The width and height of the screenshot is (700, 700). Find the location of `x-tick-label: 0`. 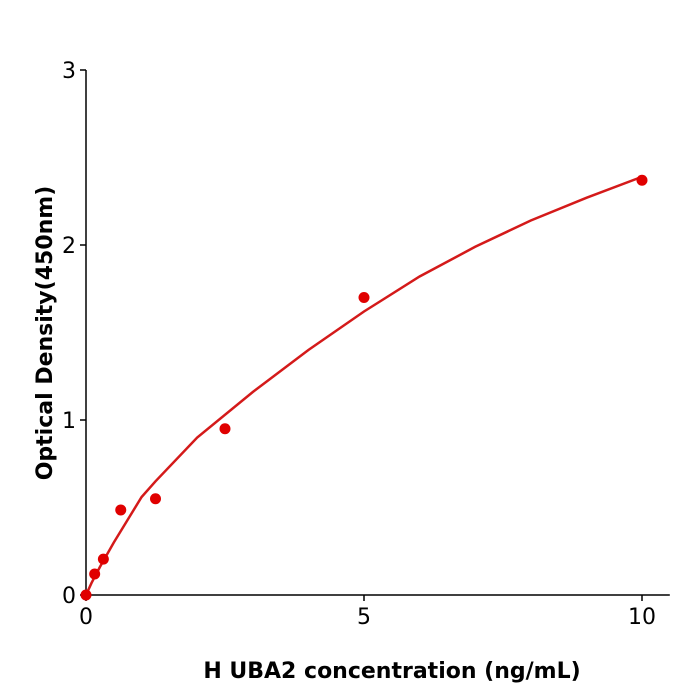

x-tick-label: 0 is located at coordinates (86, 617).